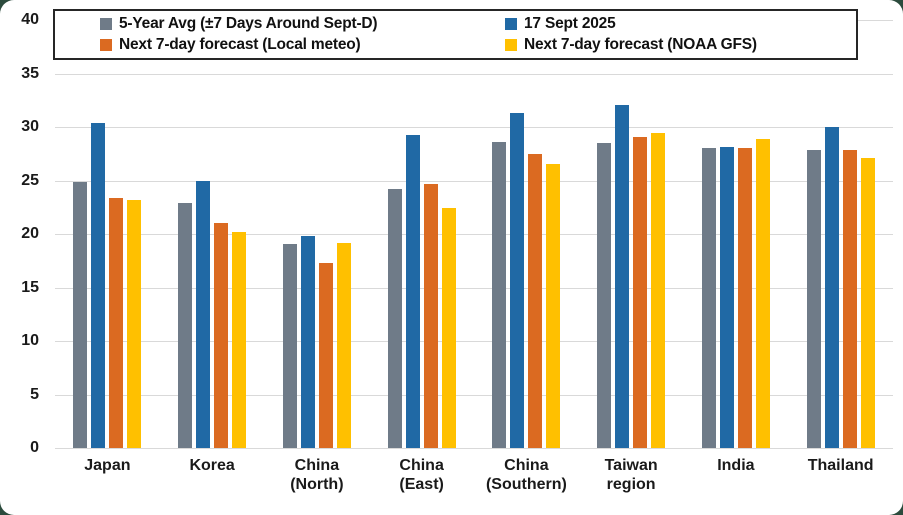 The image size is (903, 515). I want to click on category-label-5: China (Southern), so click(526, 475).